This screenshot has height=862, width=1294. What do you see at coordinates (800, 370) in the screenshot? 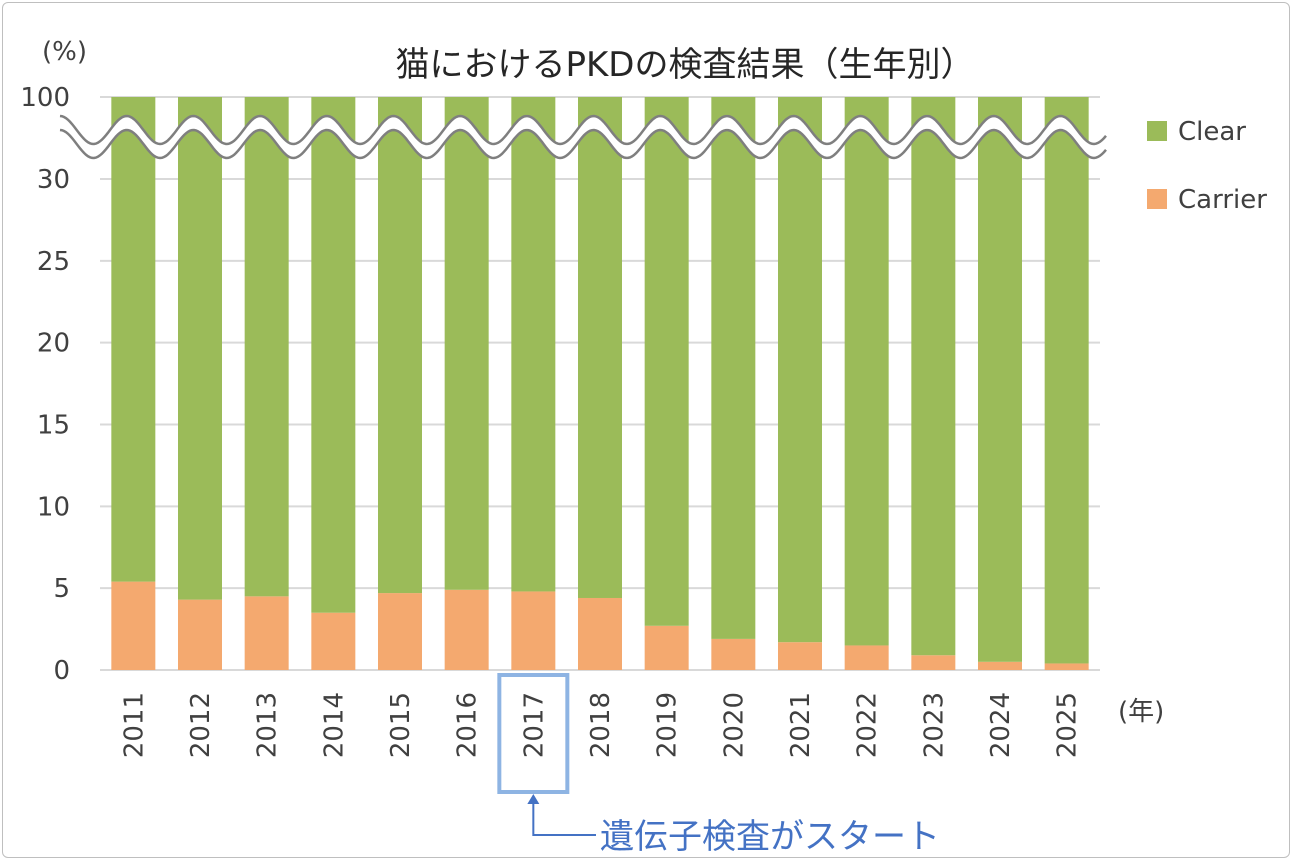
I see `bar-clear-2021` at bounding box center [800, 370].